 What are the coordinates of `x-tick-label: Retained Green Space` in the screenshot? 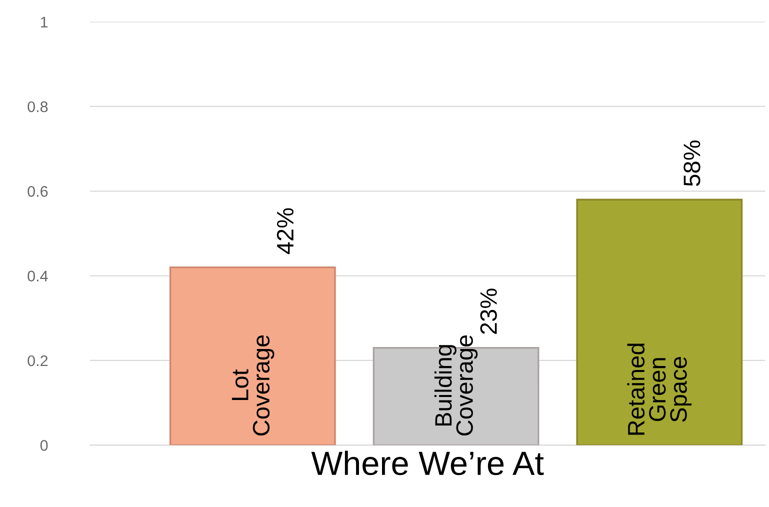 It's located at (659, 389).